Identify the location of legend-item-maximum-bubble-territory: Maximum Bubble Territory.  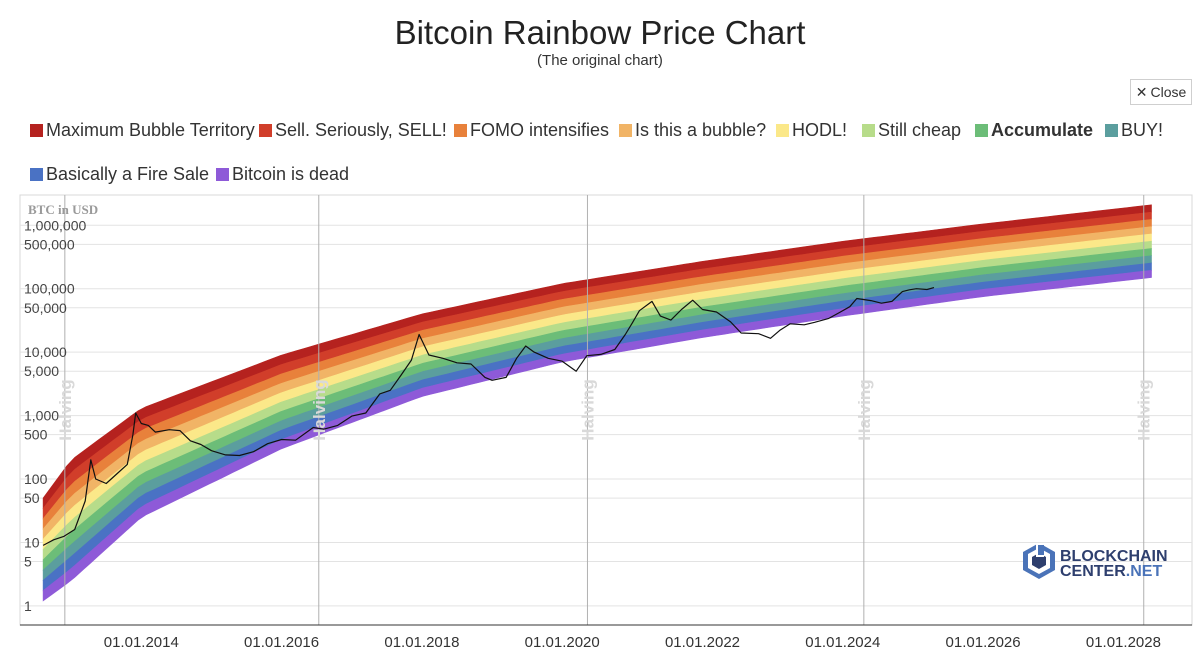
(142, 130).